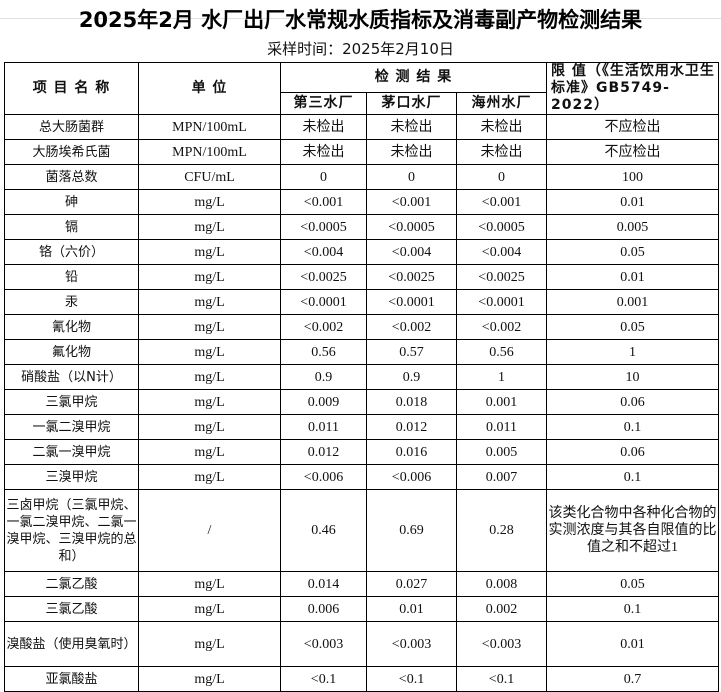  I want to click on sheet-gridline, so click(360, 18).